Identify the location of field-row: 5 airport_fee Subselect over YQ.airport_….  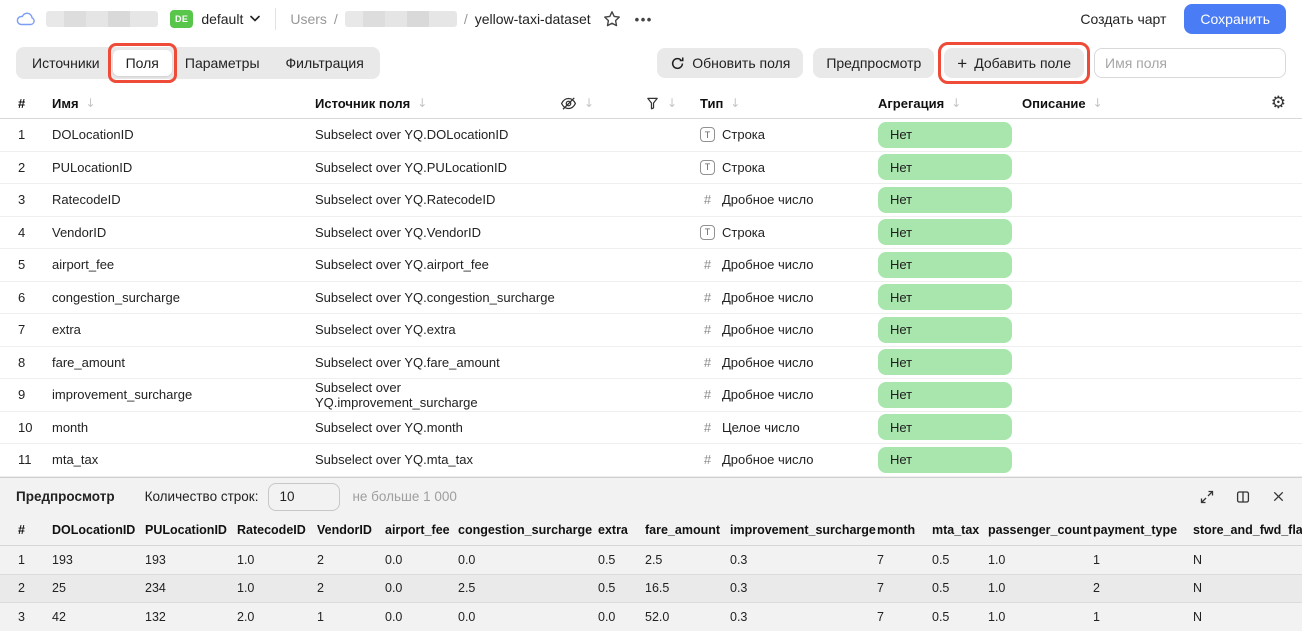
(651, 265).